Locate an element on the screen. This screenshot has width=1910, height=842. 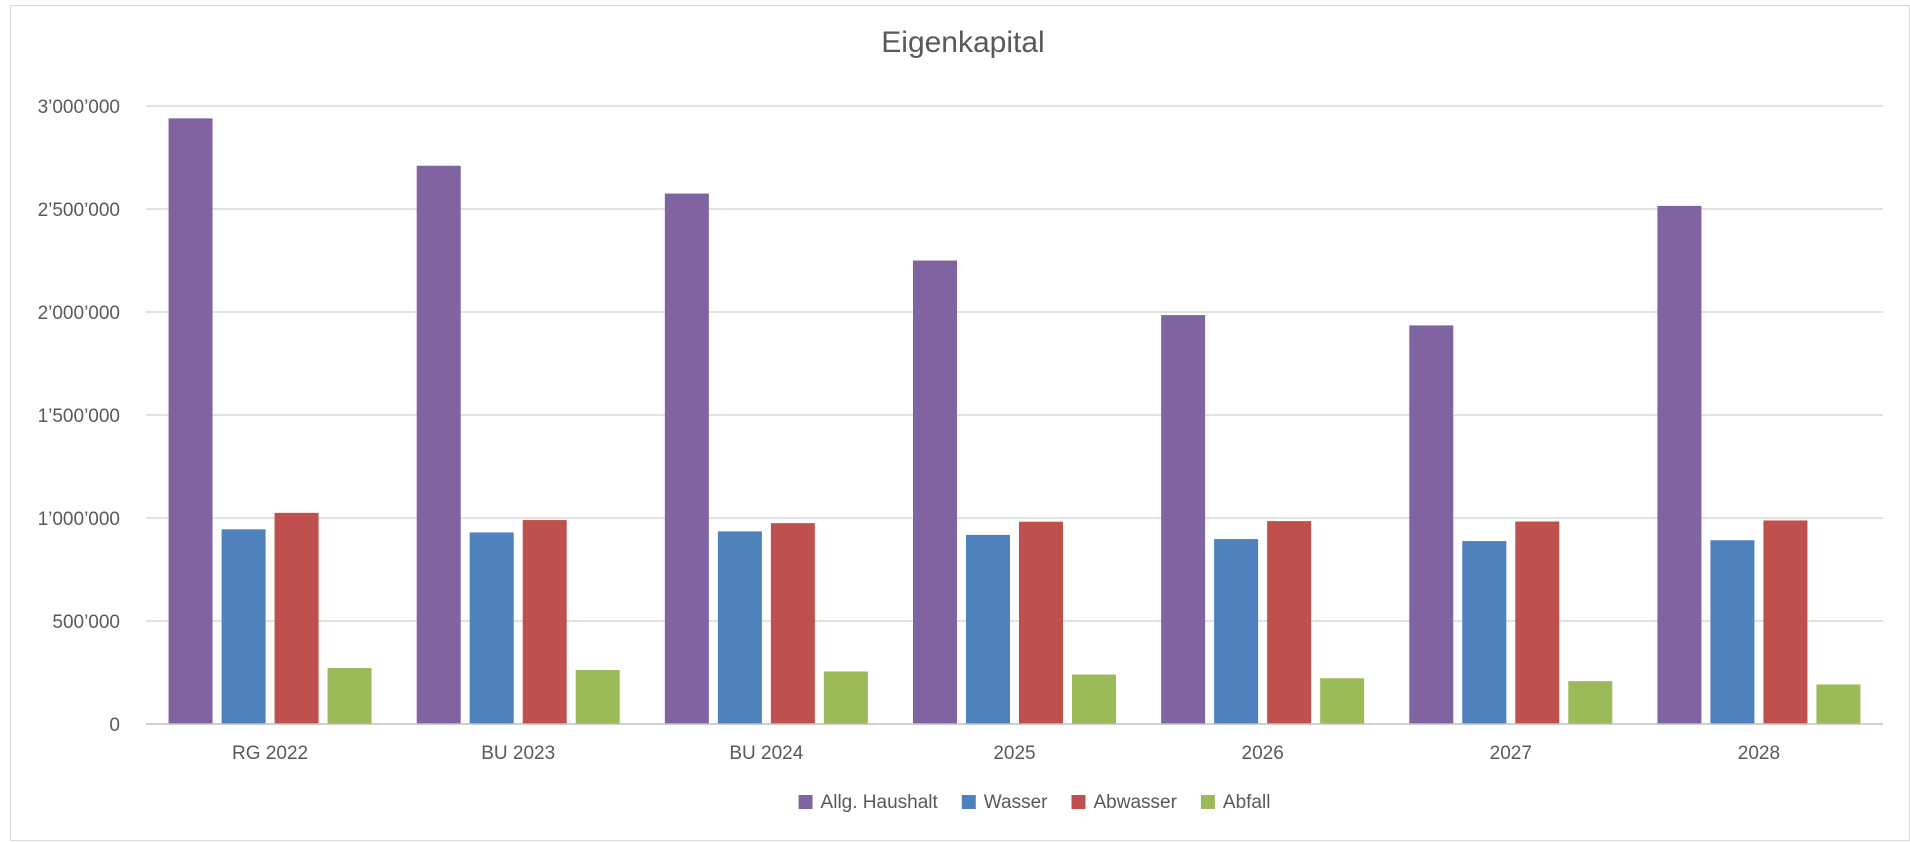
y-tick-label: 2’500’000 is located at coordinates (79, 210).